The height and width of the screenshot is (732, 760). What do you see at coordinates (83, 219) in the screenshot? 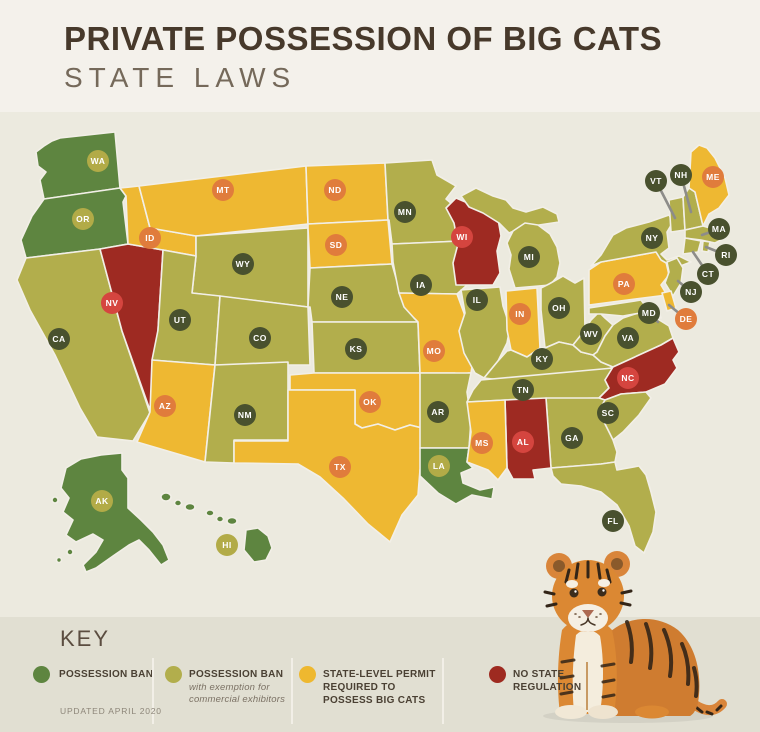
I see `svg-text: OR` at bounding box center [83, 219].